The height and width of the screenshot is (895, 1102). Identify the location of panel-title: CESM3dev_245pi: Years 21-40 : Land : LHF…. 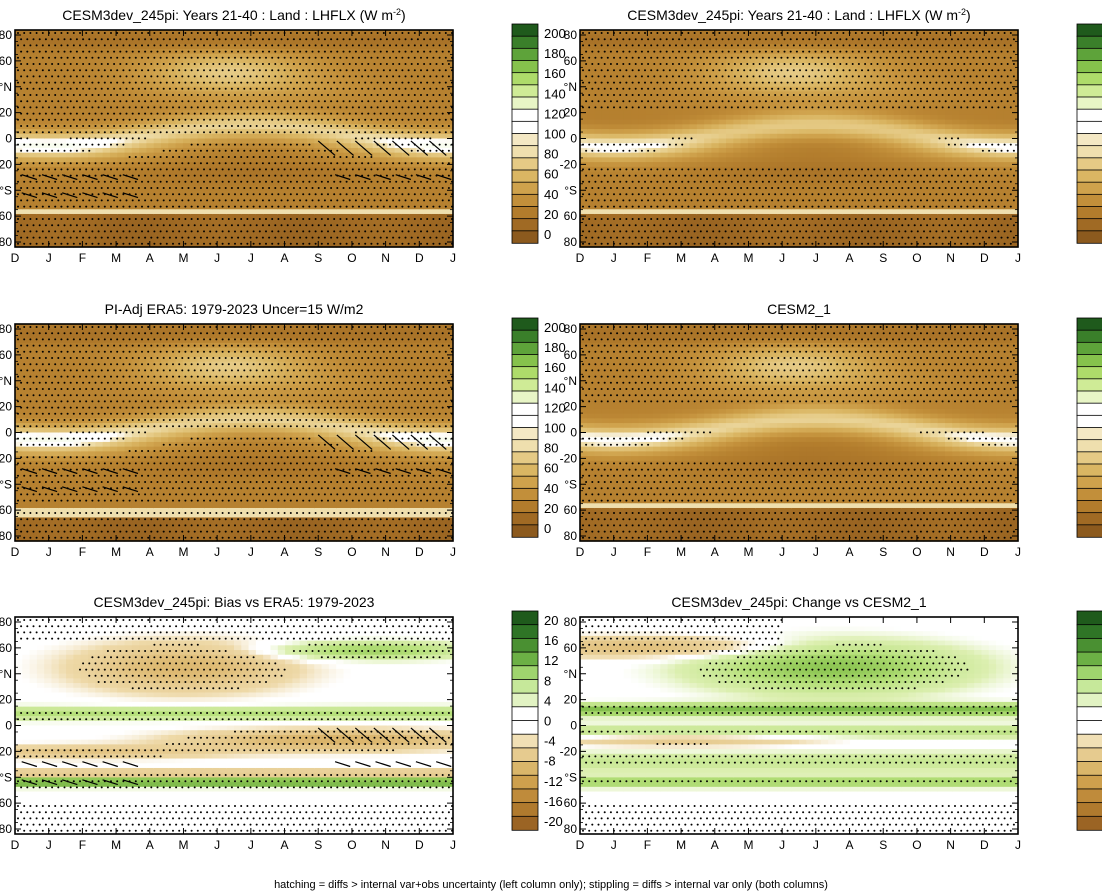
(233, 15).